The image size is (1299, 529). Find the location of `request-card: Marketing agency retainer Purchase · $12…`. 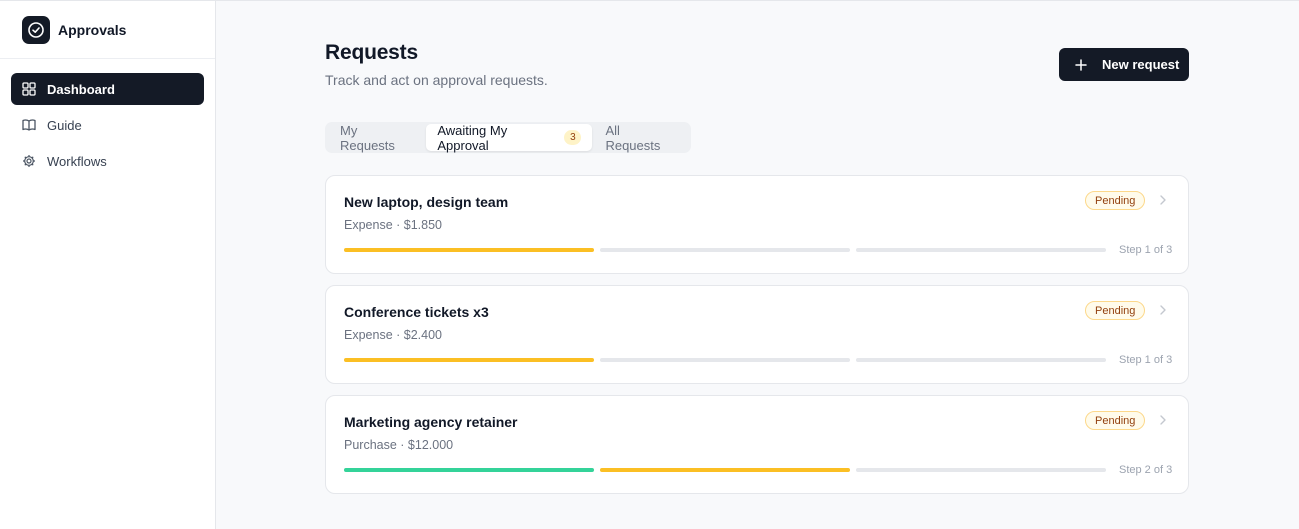

request-card: Marketing agency retainer Purchase · $12… is located at coordinates (757, 444).